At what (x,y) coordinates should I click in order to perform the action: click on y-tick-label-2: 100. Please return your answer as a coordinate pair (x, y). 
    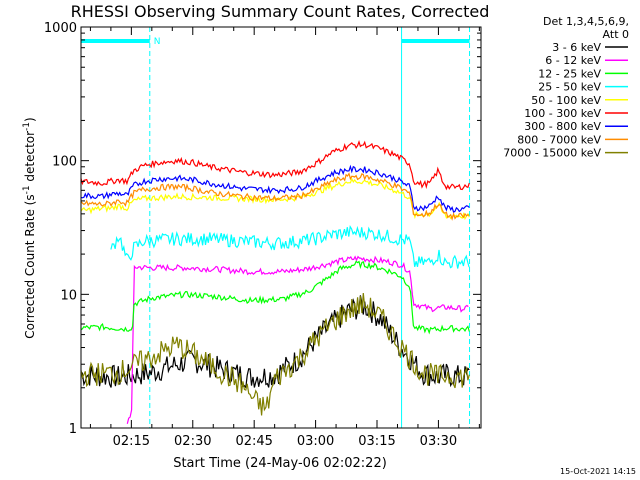
    Looking at the image, I should click on (64, 162).